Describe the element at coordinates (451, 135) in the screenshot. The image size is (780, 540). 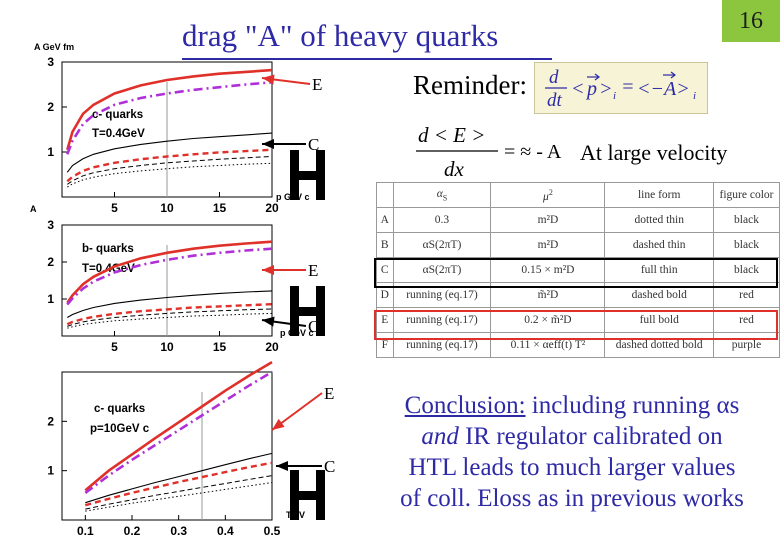
I see `eloss-numer: d < E >` at that location.